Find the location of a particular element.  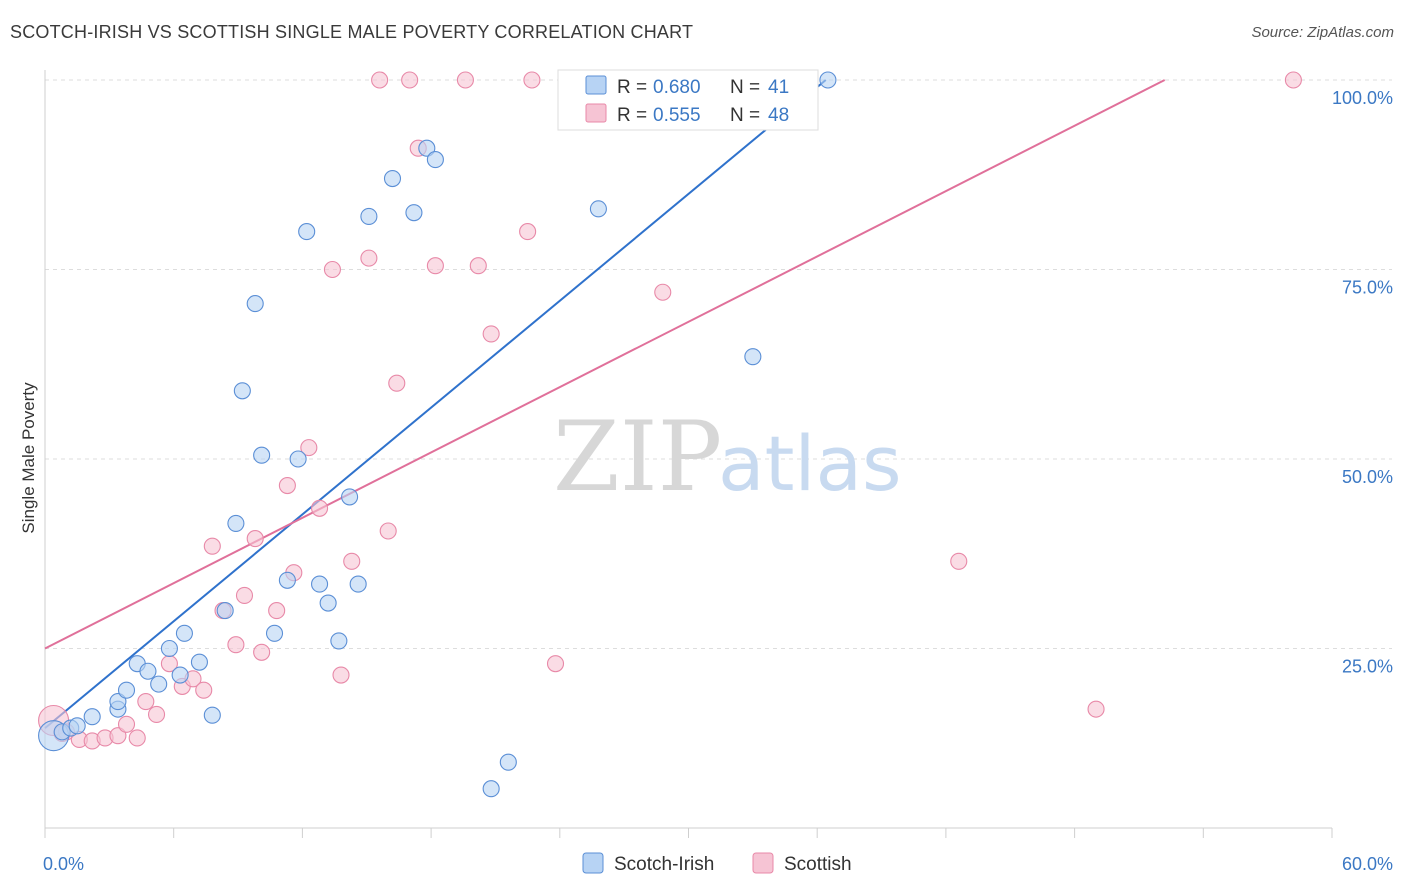

y-tick-label: 50.0% is located at coordinates (1367, 477).